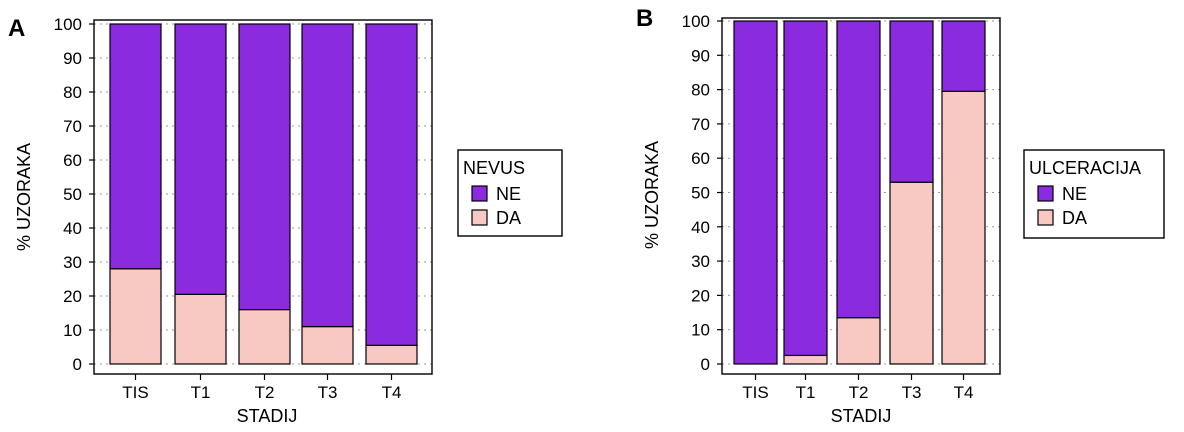 The height and width of the screenshot is (432, 1184). What do you see at coordinates (644, 18) in the screenshot?
I see `panel-label: B` at bounding box center [644, 18].